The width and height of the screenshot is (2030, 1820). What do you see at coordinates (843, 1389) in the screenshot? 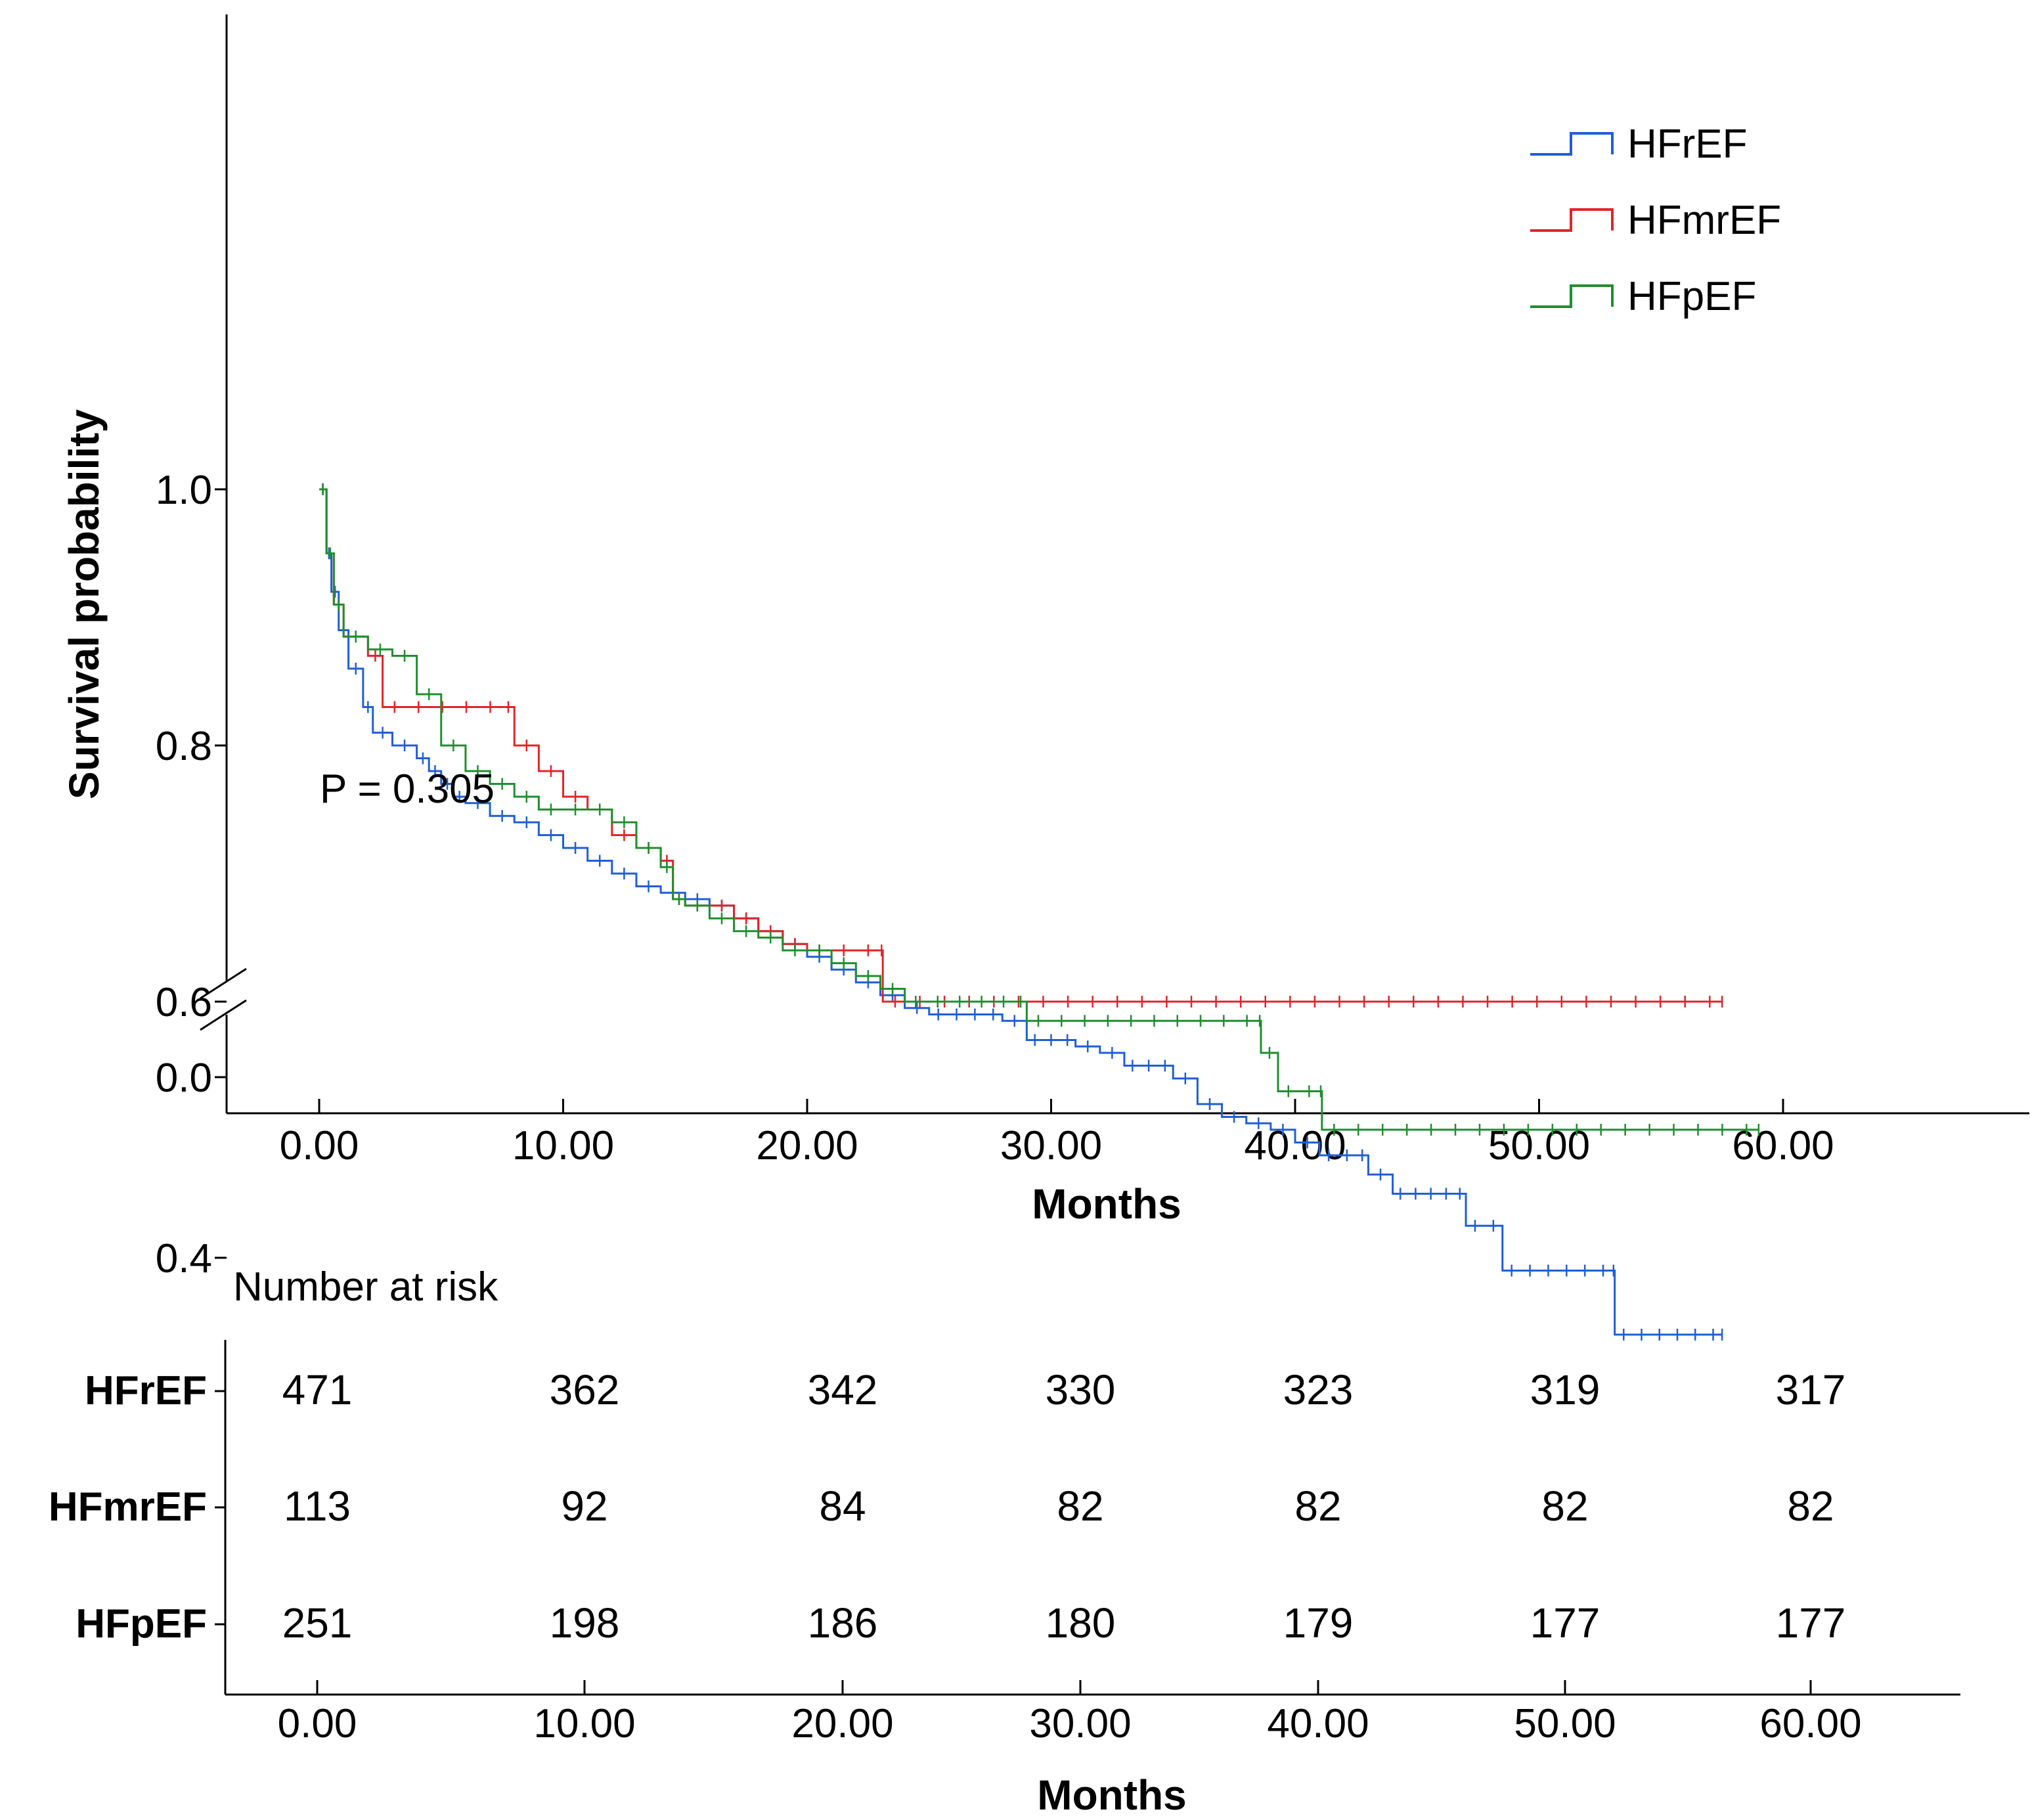
I see `risk-count: 342` at bounding box center [843, 1389].